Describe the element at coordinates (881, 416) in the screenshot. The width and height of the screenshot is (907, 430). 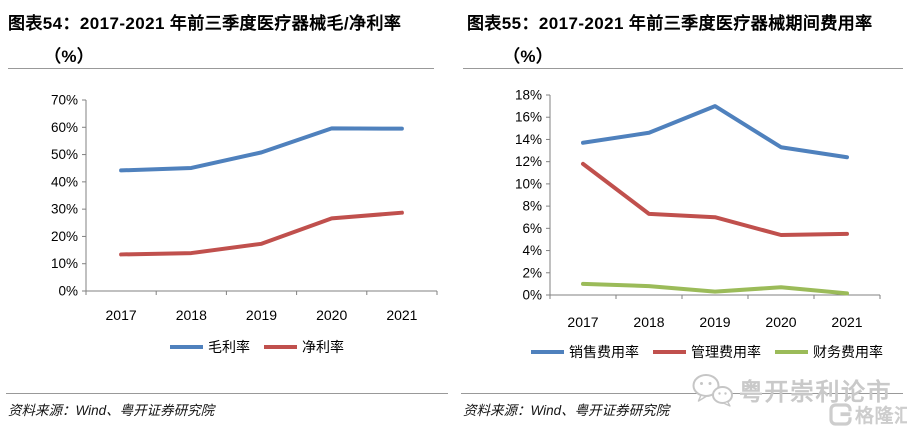
I see `gelonghui-logo-text: 格隆汇` at that location.